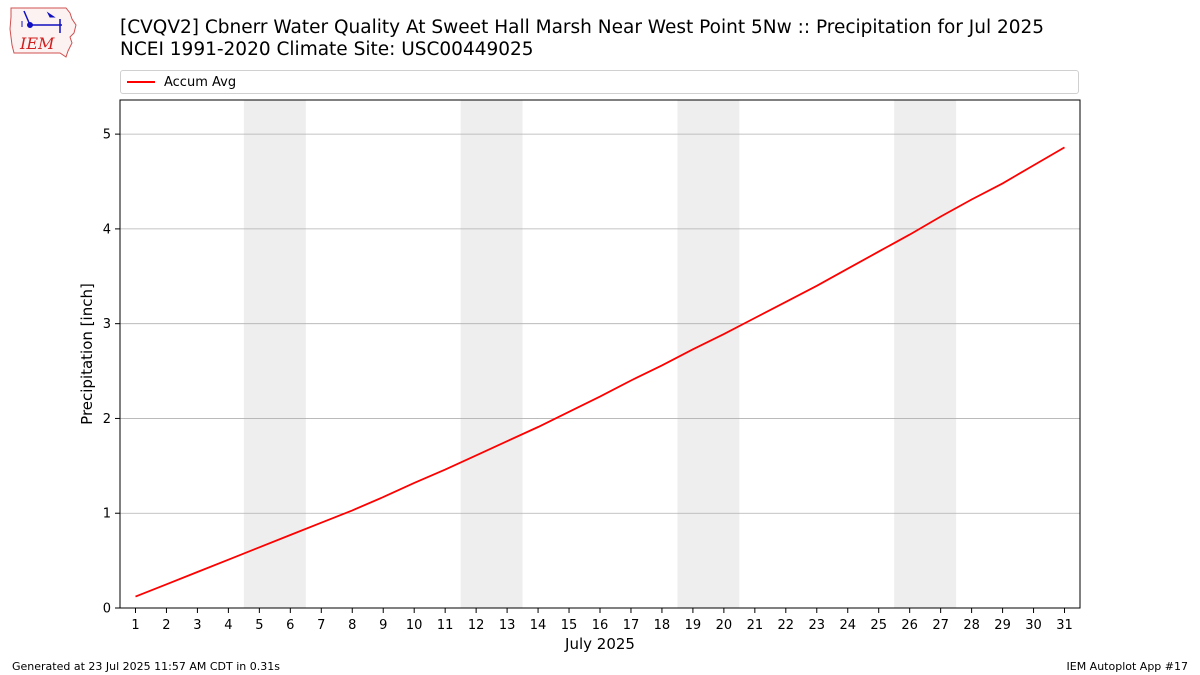 The image size is (1200, 675). What do you see at coordinates (724, 625) in the screenshot?
I see `x-tick-label-20: 20` at bounding box center [724, 625].